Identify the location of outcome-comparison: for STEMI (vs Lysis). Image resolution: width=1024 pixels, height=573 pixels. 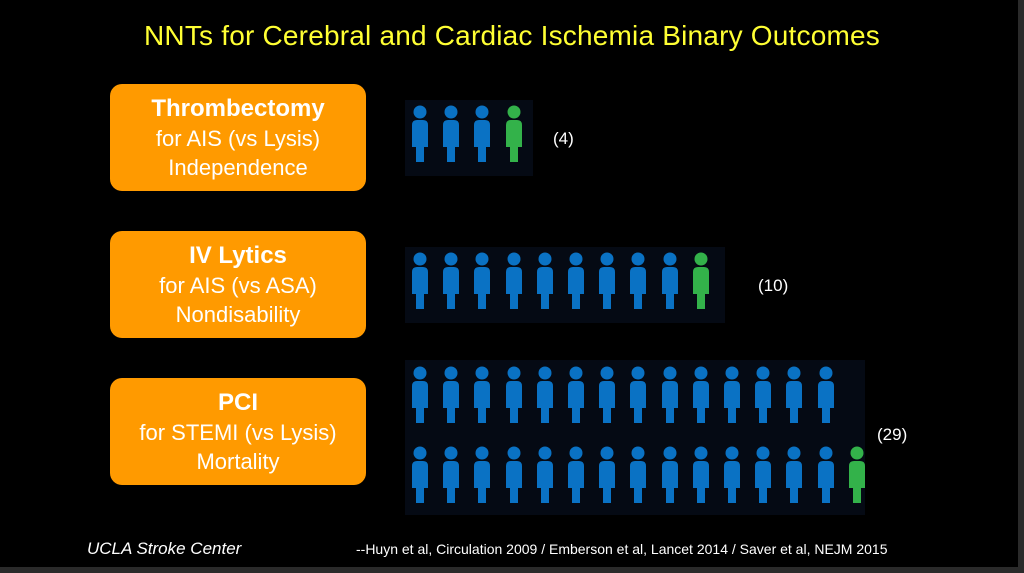
(238, 432).